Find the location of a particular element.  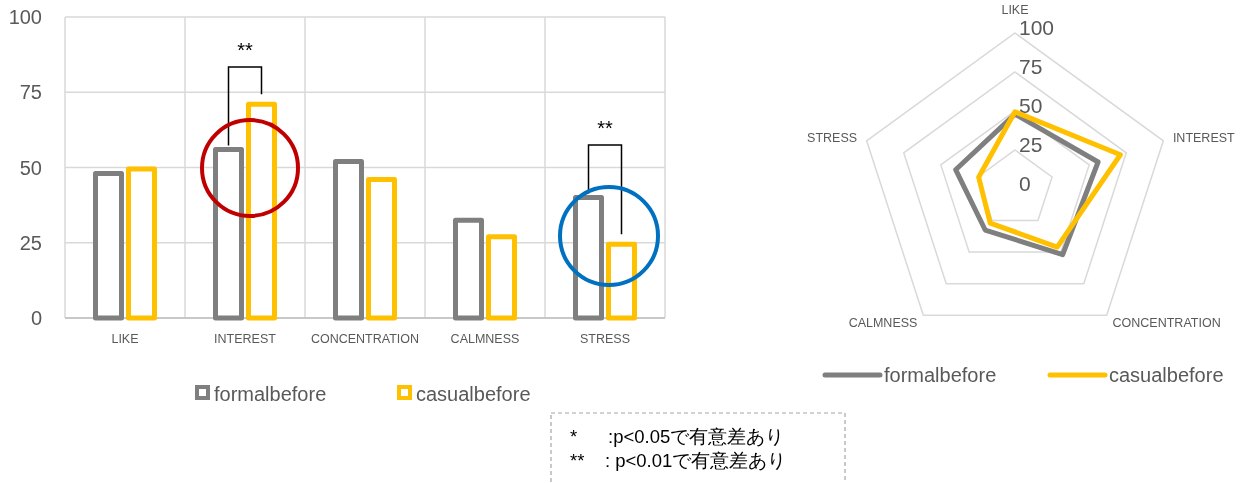

text: ** : p<0.01で有意差あり is located at coordinates (678, 460).